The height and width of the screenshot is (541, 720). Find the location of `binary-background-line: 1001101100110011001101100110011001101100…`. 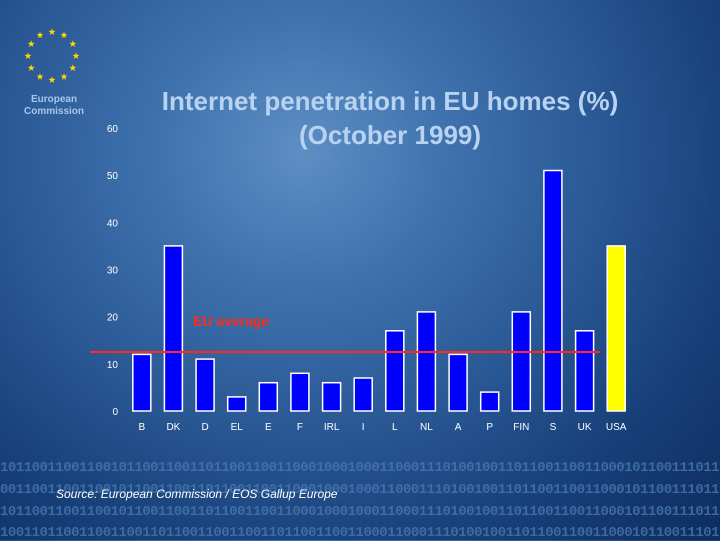

binary-background-line: 1001101100110011001101100110011001101100… is located at coordinates (360, 533).